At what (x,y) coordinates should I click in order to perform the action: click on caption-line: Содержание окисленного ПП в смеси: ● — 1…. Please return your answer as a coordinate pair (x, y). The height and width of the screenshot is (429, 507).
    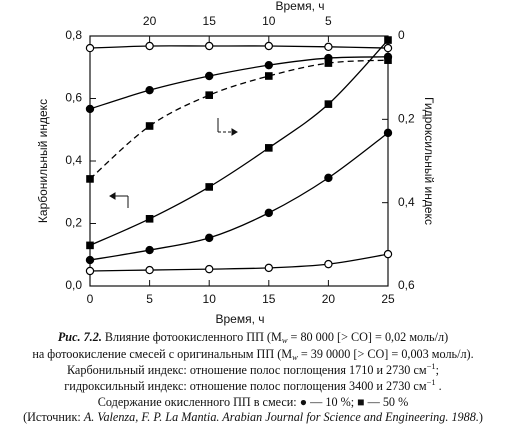
    Looking at the image, I should click on (253, 402).